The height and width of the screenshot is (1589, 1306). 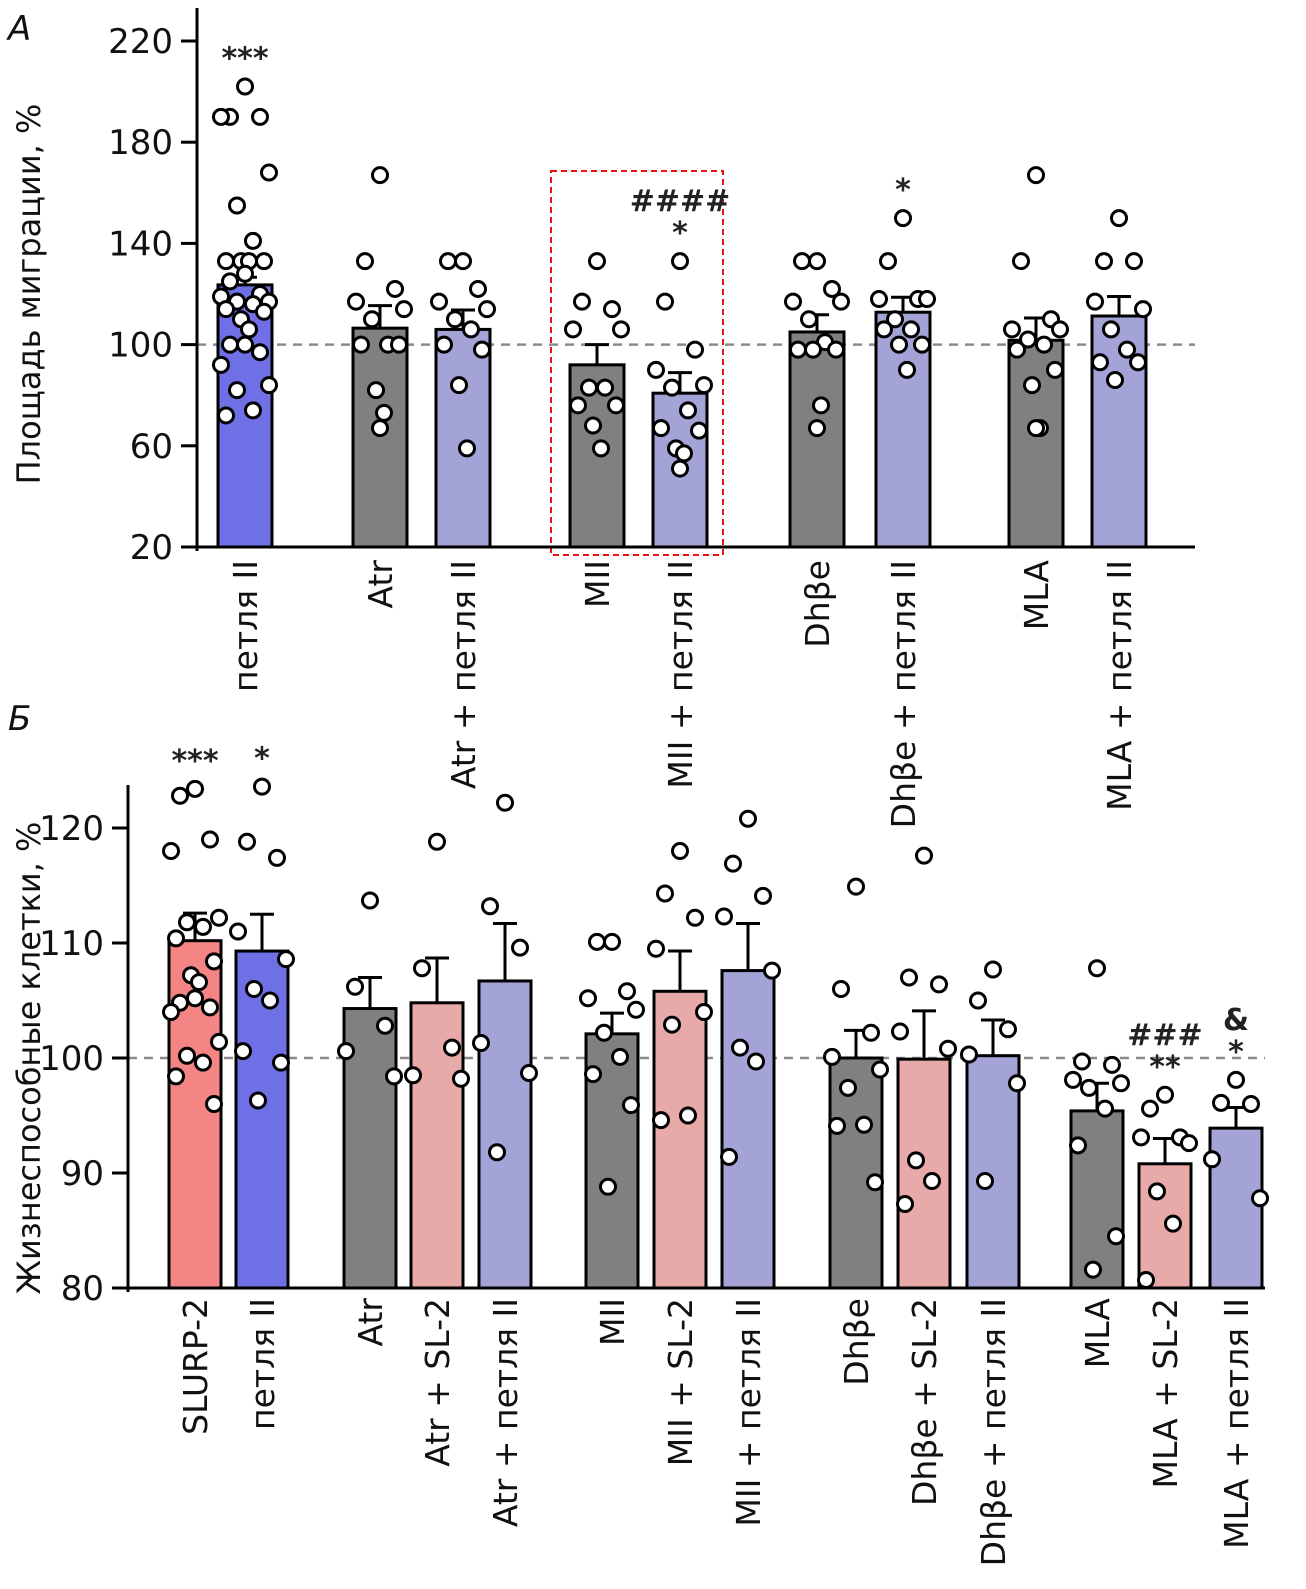 I want to click on category-label: Atr + петля II, so click(x=463, y=674).